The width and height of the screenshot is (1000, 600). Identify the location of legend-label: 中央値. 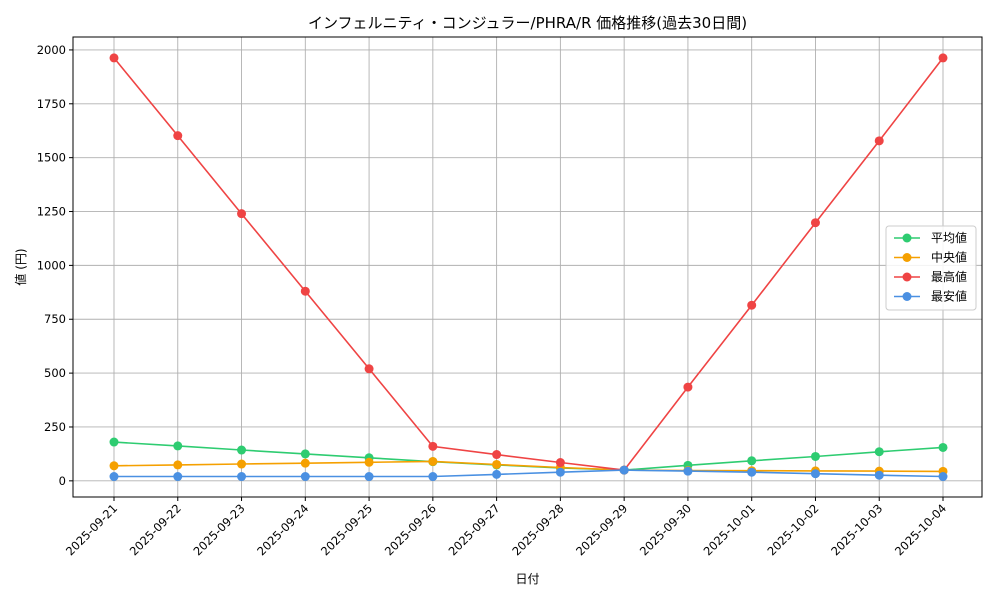
(949, 257).